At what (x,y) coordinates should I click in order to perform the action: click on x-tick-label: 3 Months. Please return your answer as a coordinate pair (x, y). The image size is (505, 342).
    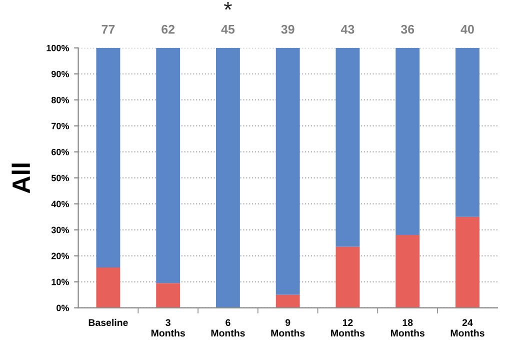
    Looking at the image, I should click on (168, 328).